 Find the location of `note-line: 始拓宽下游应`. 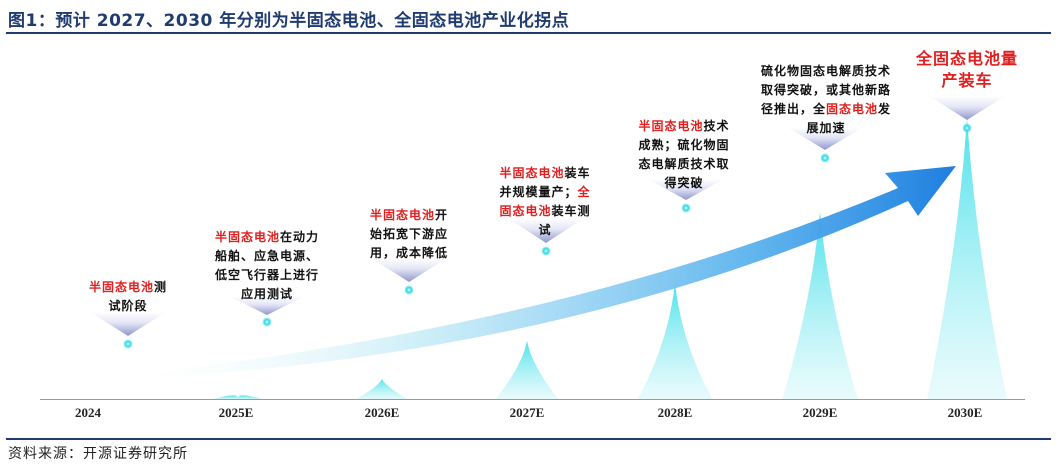

note-line: 始拓宽下游应 is located at coordinates (409, 234).